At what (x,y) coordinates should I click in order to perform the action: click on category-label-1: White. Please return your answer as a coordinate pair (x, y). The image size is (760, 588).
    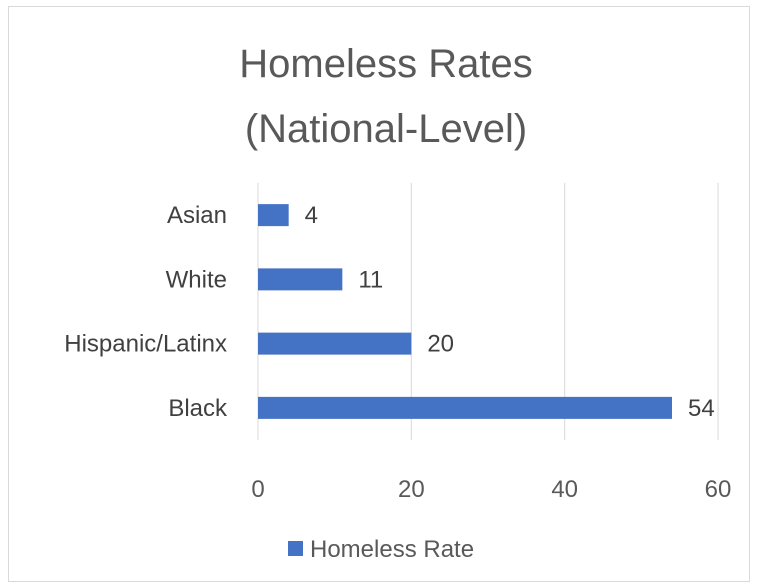
    Looking at the image, I should click on (196, 279).